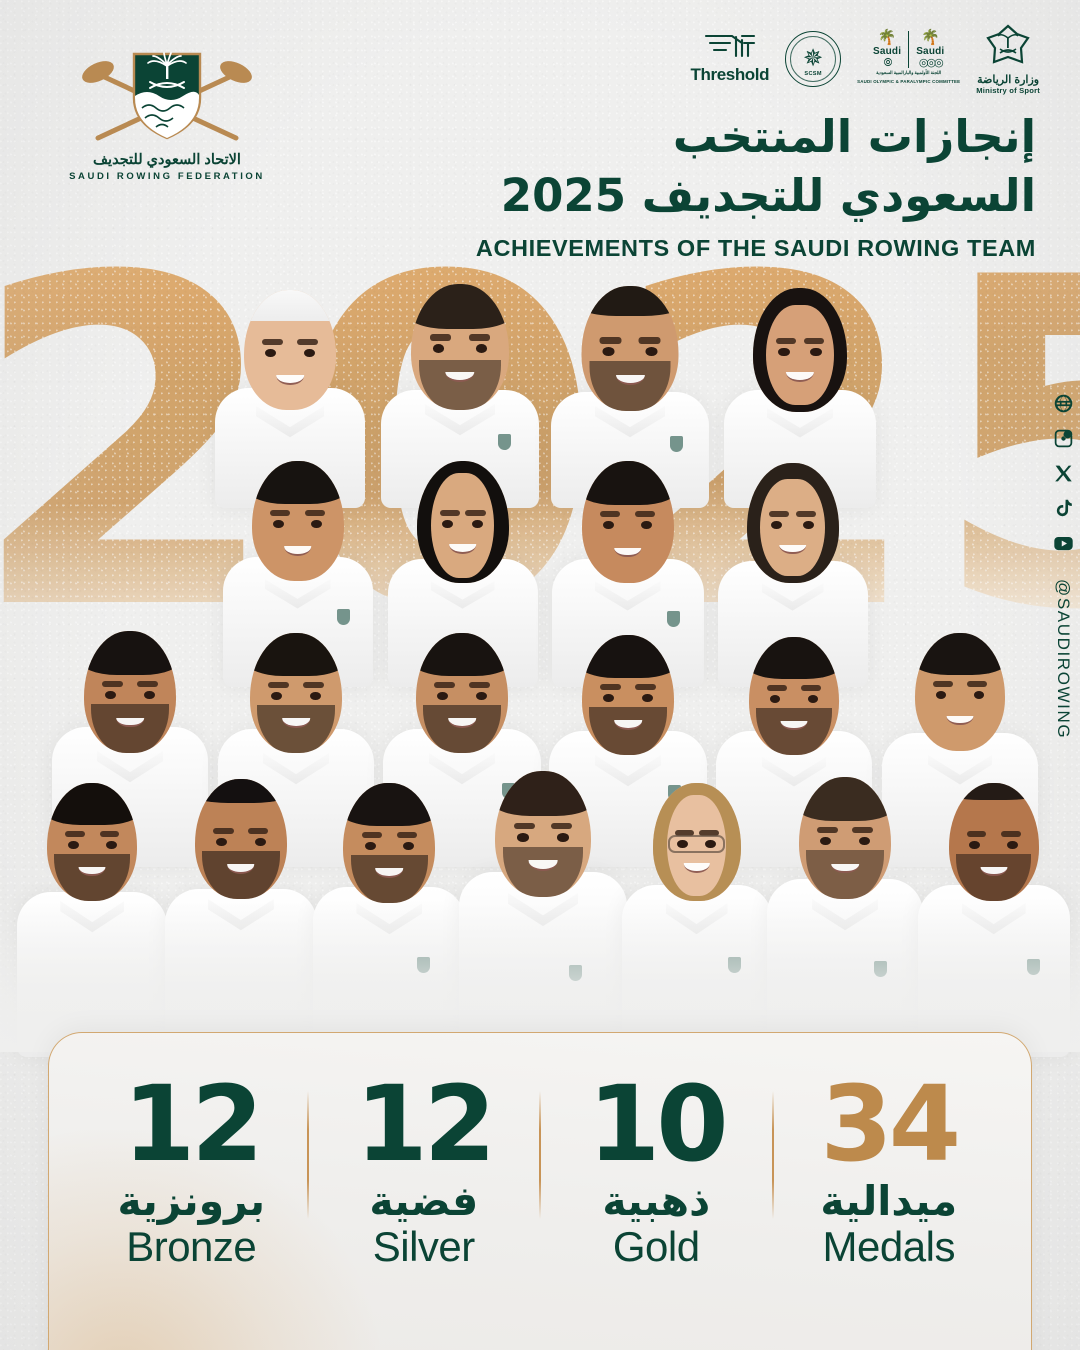 This screenshot has width=1080, height=1350. I want to click on partner-threshold: Threshold, so click(730, 58).